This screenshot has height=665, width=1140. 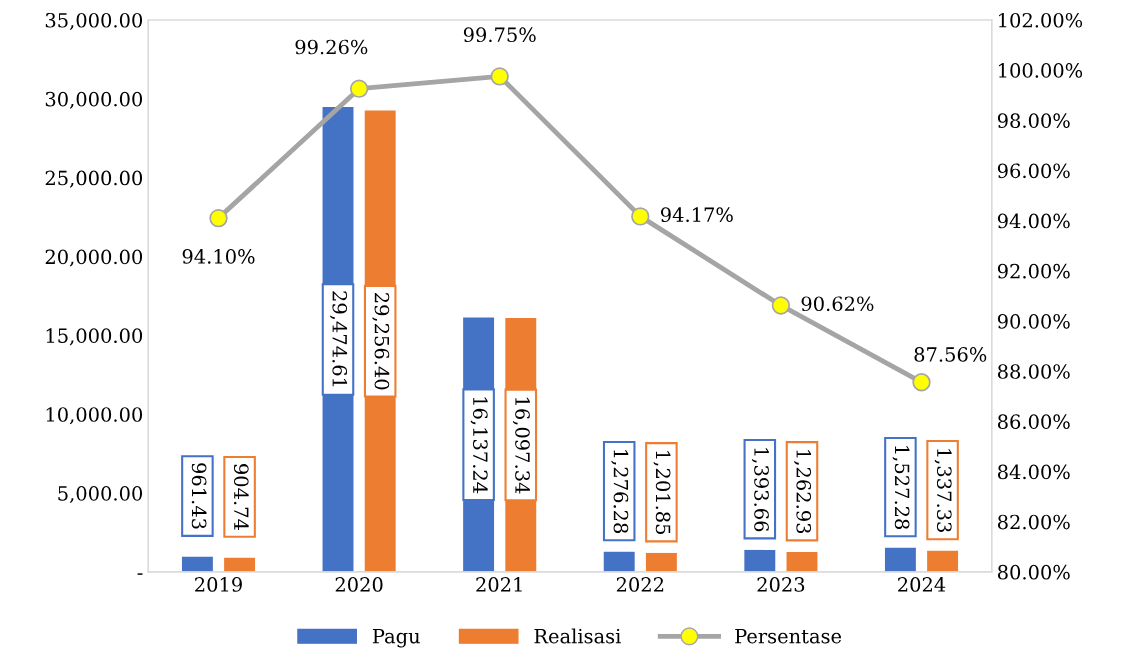 What do you see at coordinates (1033, 171) in the screenshot?
I see `y2-tick-label: 96.00%` at bounding box center [1033, 171].